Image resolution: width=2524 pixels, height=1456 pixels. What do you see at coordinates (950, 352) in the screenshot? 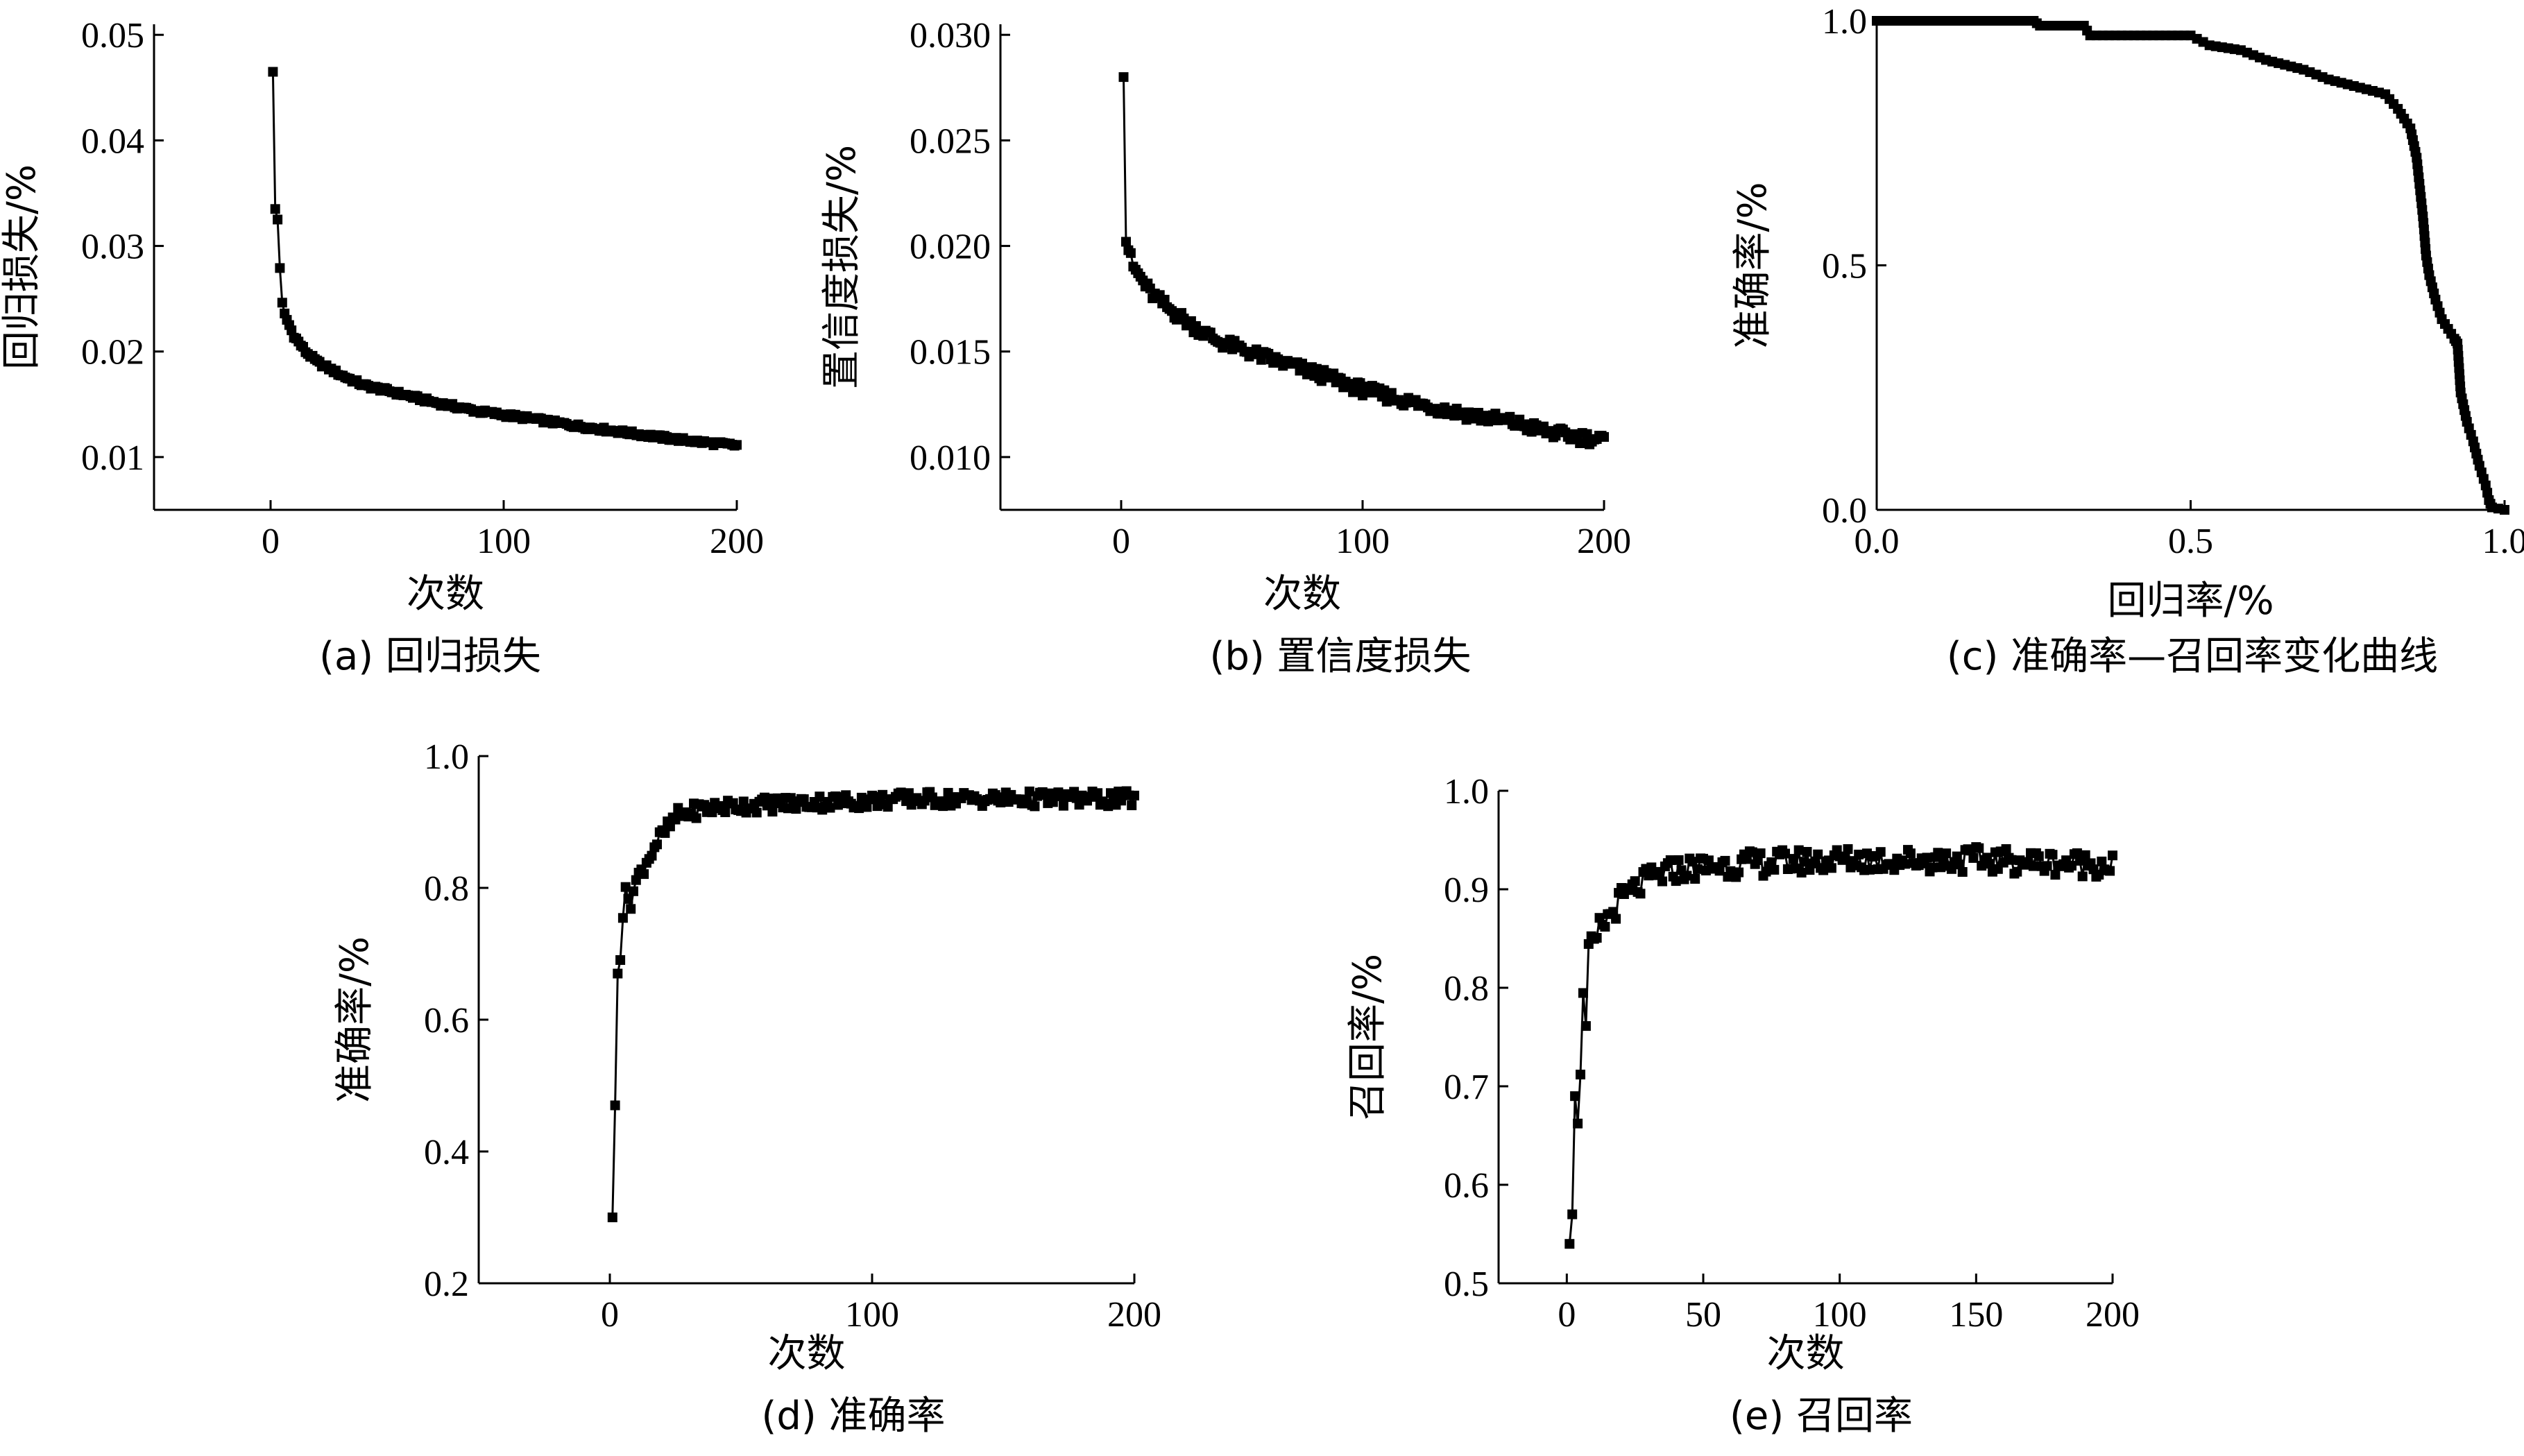
I see `y-tick-label: 0.015` at bounding box center [950, 352].